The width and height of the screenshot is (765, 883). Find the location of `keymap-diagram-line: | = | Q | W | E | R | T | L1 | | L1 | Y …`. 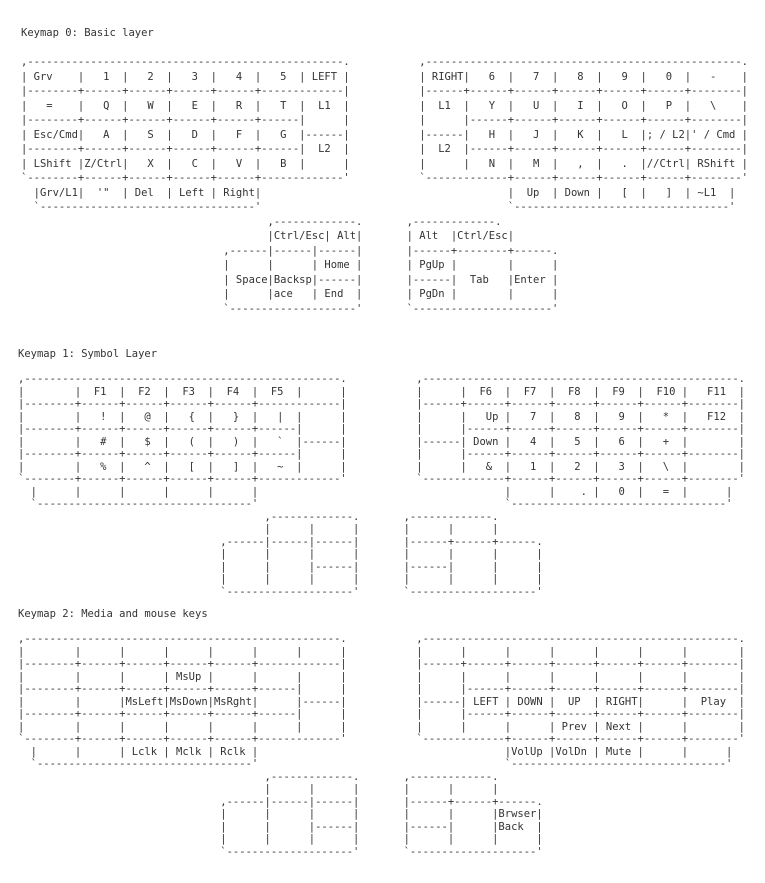

keymap-diagram-line: | = | Q | W | E | R | T | L1 | | L1 | Y … is located at coordinates (384, 105).